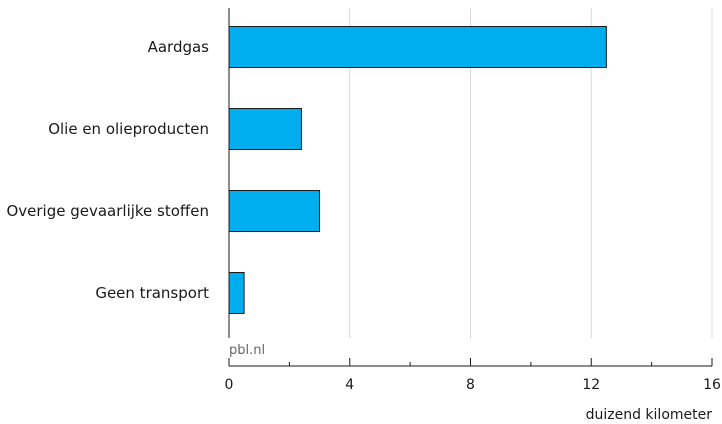  Describe the element at coordinates (152, 293) in the screenshot. I see `category-label: Geen transport` at that location.